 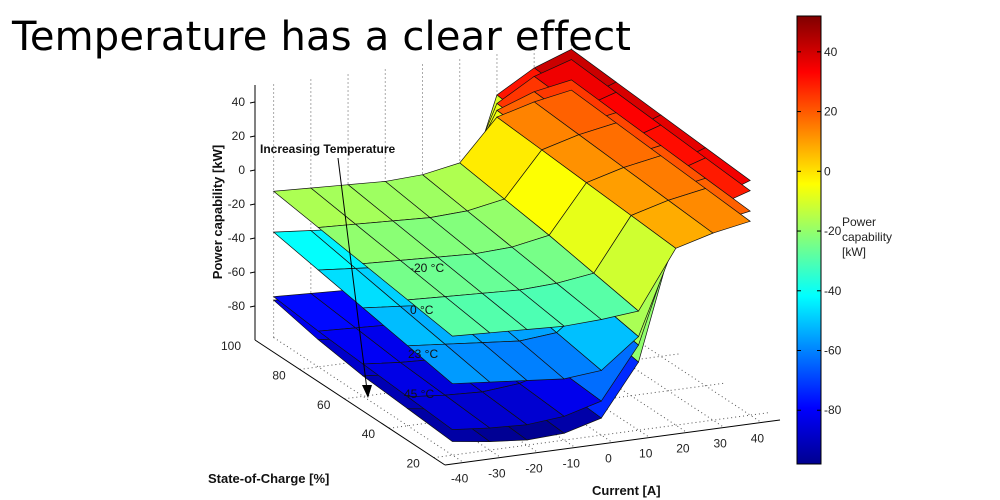 What do you see at coordinates (322, 37) in the screenshot?
I see `page-title: Temperature has a clear effect` at bounding box center [322, 37].